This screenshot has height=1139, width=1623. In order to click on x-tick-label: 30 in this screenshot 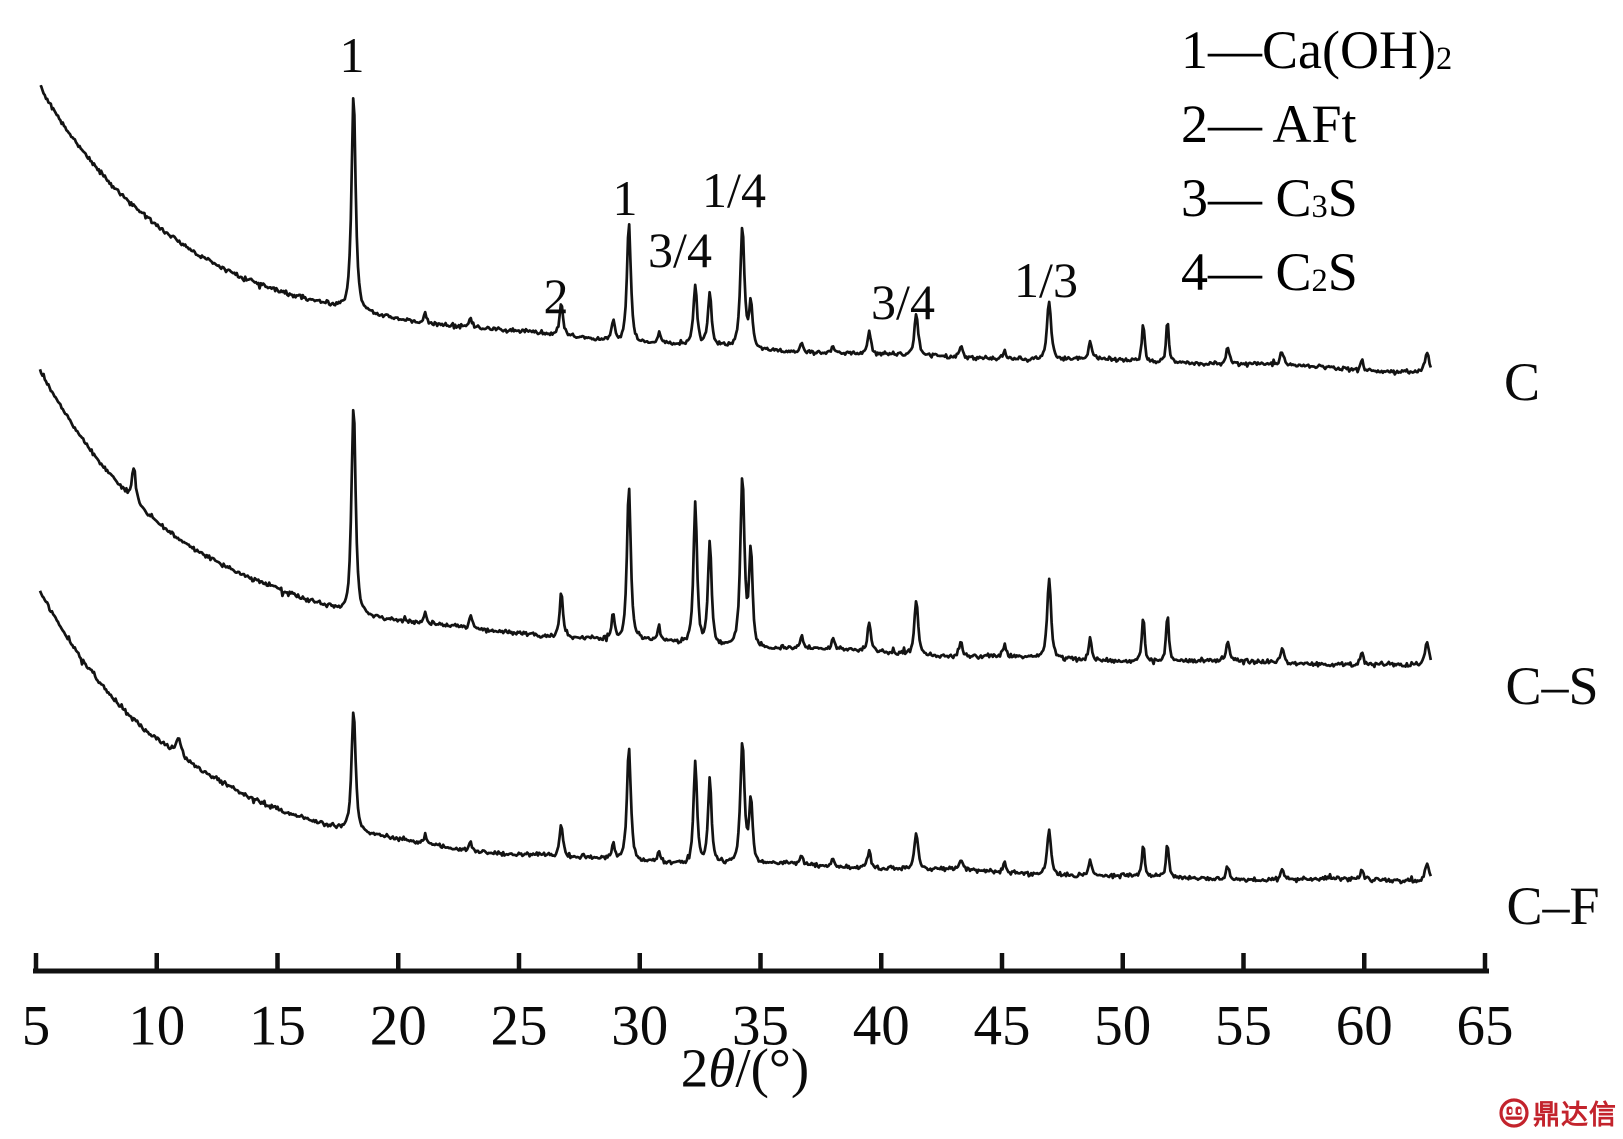, I will do `click(640, 1026)`.